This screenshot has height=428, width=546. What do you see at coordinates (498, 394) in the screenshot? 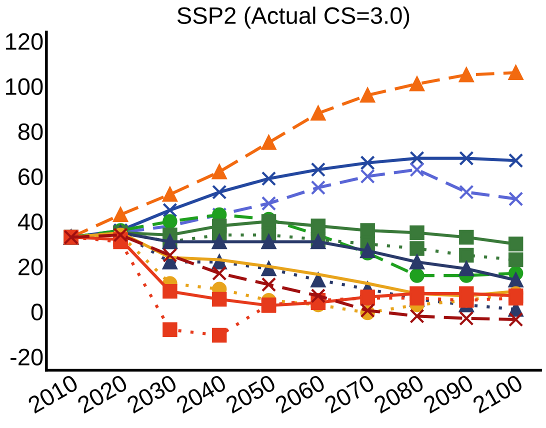
I see `x-tick-label: 2100` at bounding box center [498, 394].